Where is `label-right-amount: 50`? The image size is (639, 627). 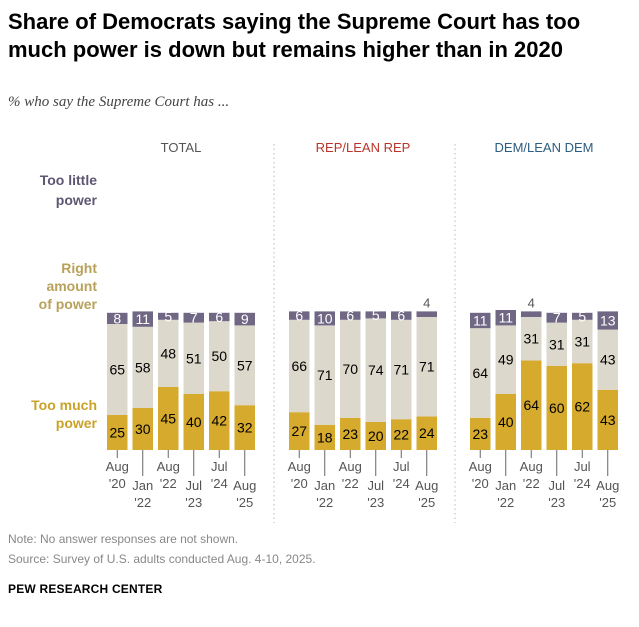
label-right-amount: 50 is located at coordinates (219, 356).